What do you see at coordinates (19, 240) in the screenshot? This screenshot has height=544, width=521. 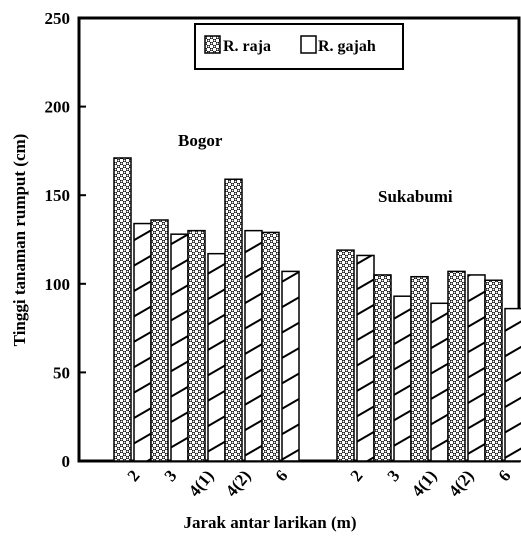 I see `y-axis-title: Tinggi tanaman rumput (cm)` at bounding box center [19, 240].